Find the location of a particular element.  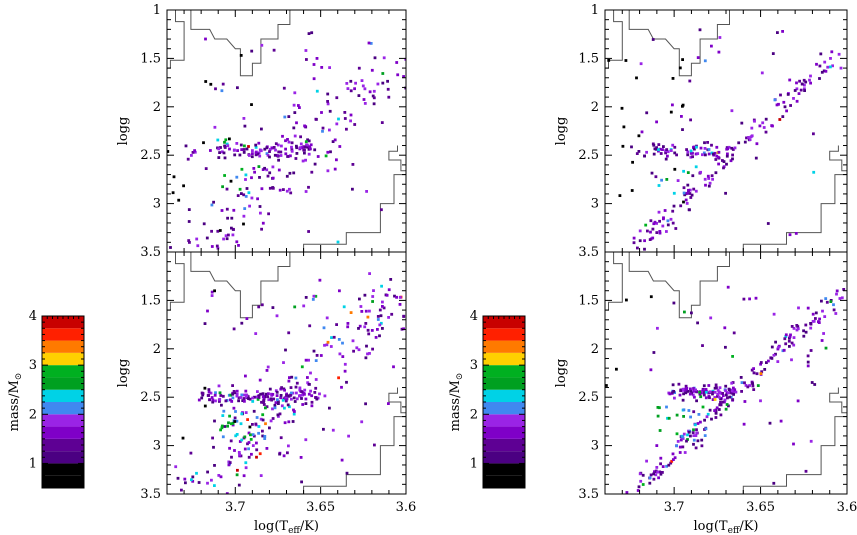

colorbar-bin is located at coordinates (504, 420).